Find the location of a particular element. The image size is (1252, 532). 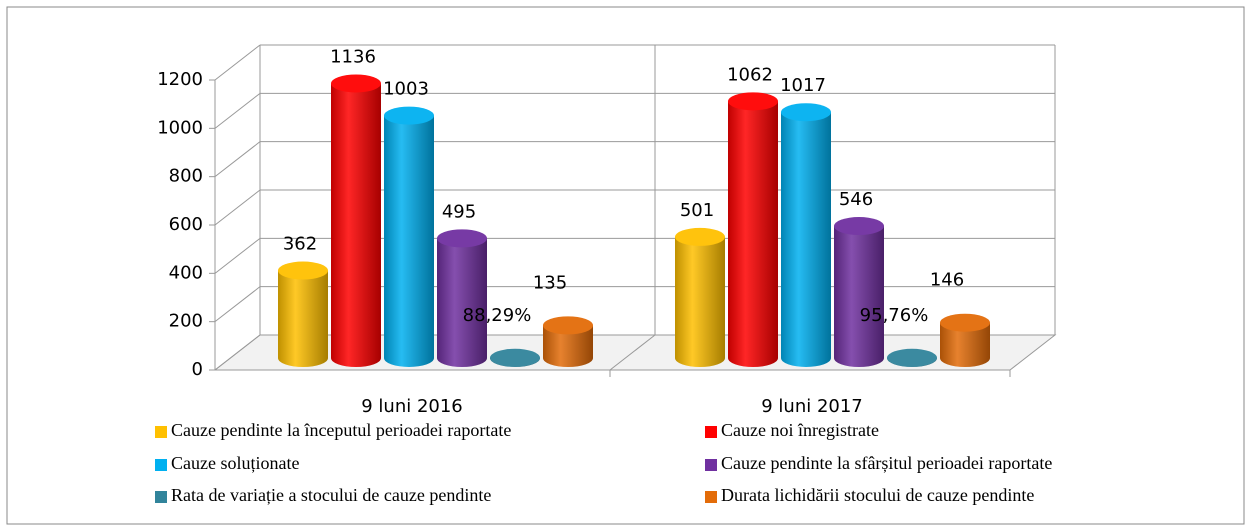

data-label: 135 is located at coordinates (550, 282).